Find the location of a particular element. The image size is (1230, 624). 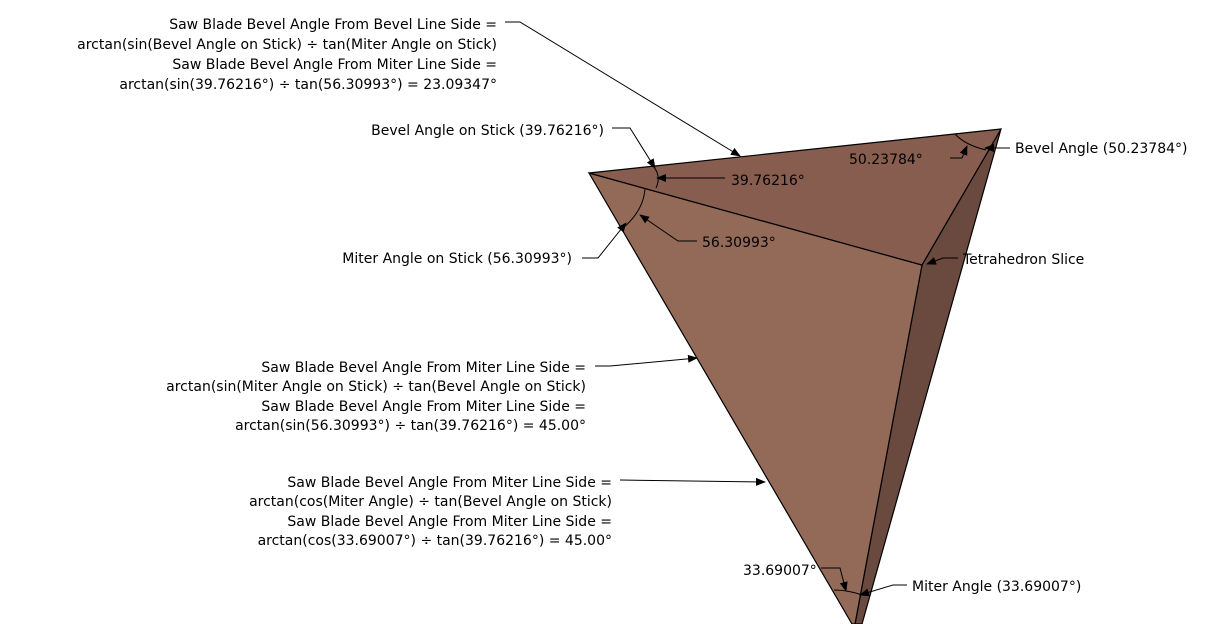

leader-miter-side-formula-cos is located at coordinates (692, 481).